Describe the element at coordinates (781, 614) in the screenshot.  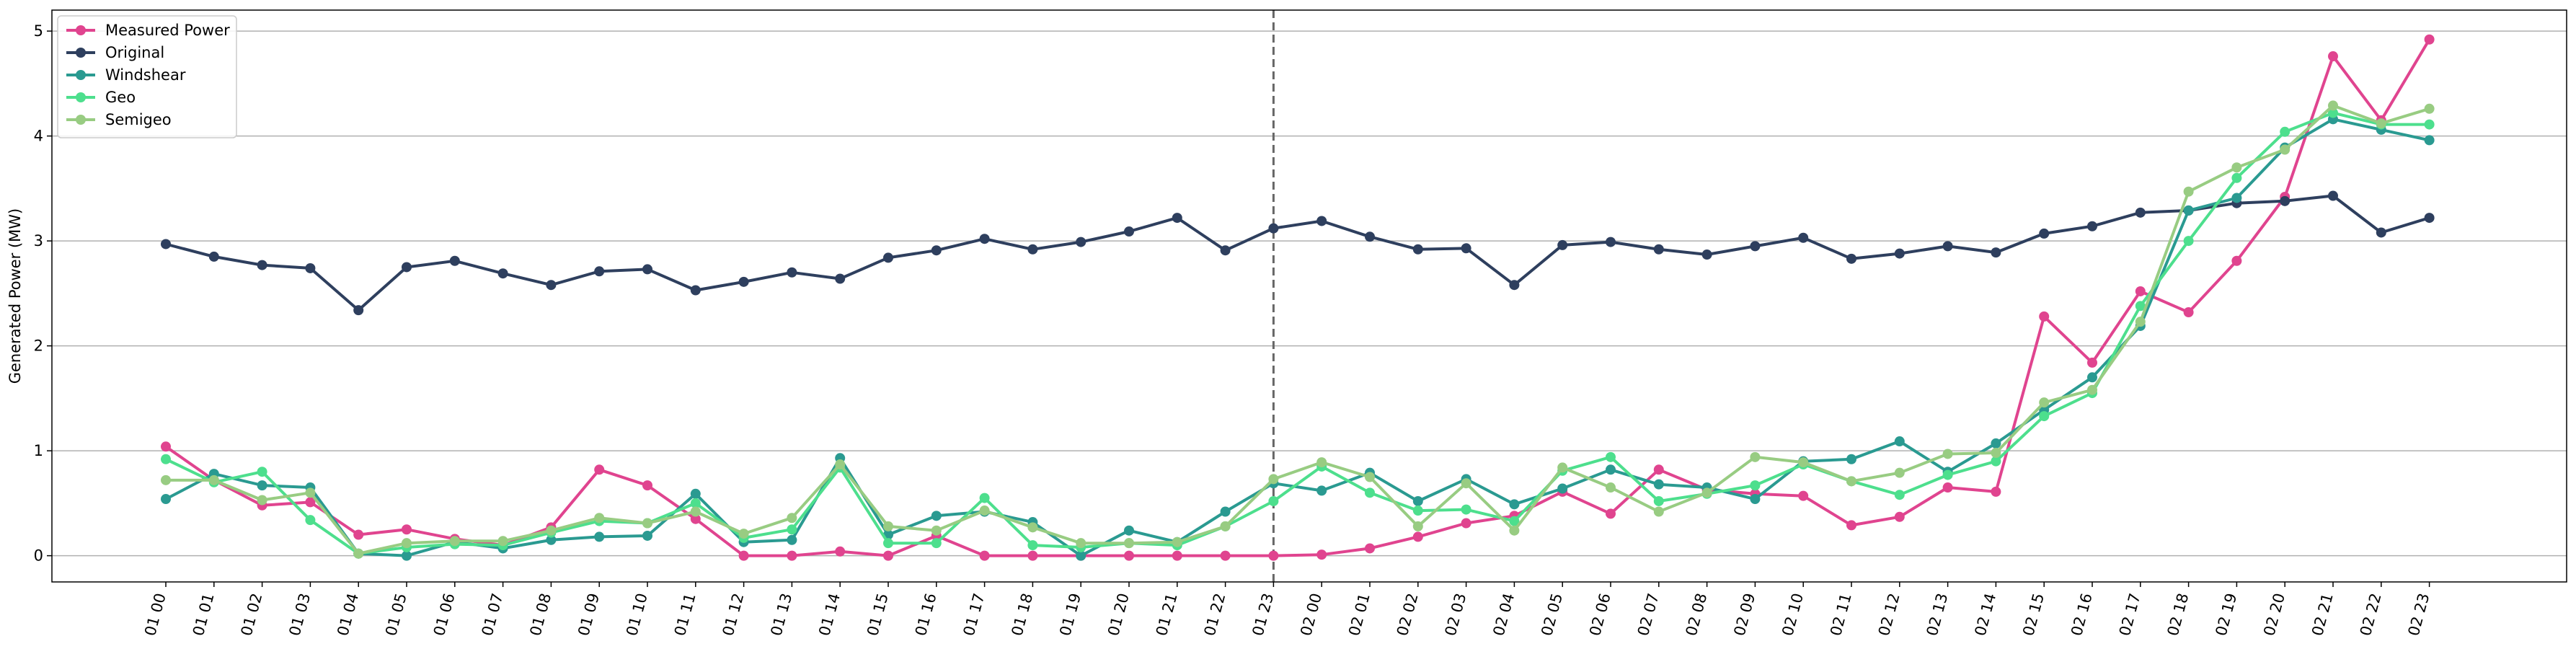
I see `x-tick-label: 01 13` at that location.